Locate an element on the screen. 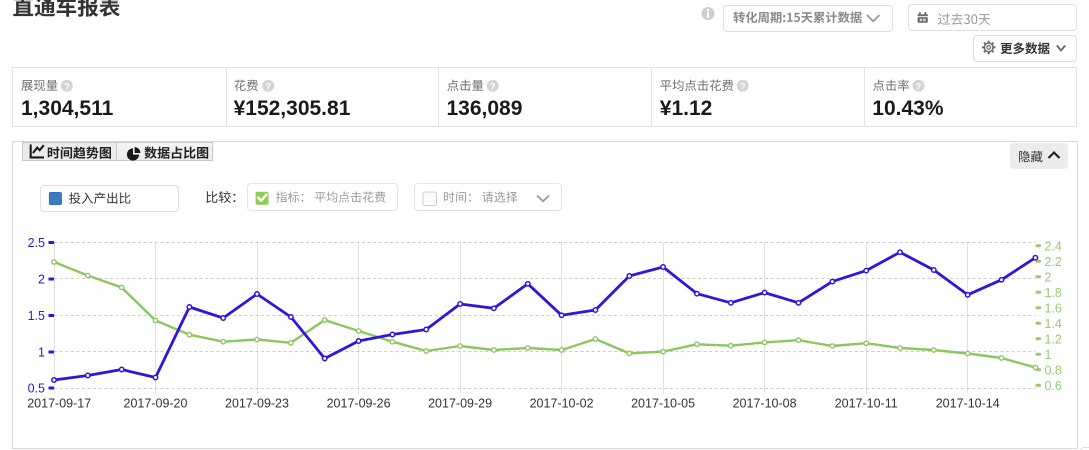  svg-text: 2017-10-08 is located at coordinates (765, 404).